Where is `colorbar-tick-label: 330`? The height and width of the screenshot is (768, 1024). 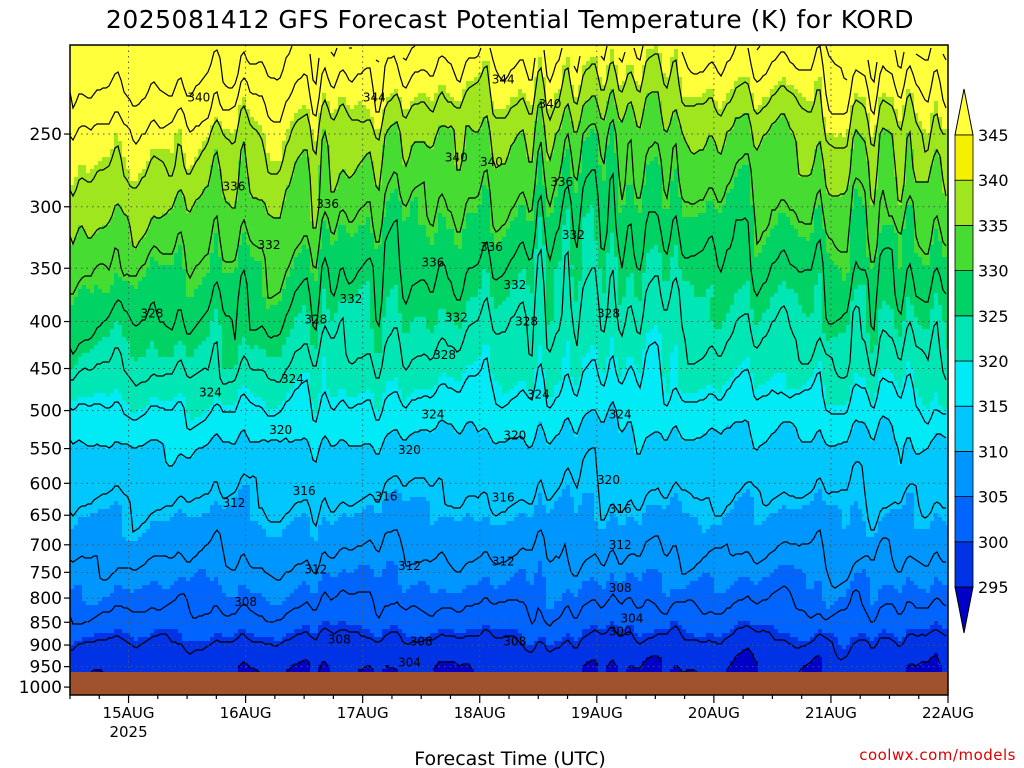
colorbar-tick-label: 330 is located at coordinates (993, 271).